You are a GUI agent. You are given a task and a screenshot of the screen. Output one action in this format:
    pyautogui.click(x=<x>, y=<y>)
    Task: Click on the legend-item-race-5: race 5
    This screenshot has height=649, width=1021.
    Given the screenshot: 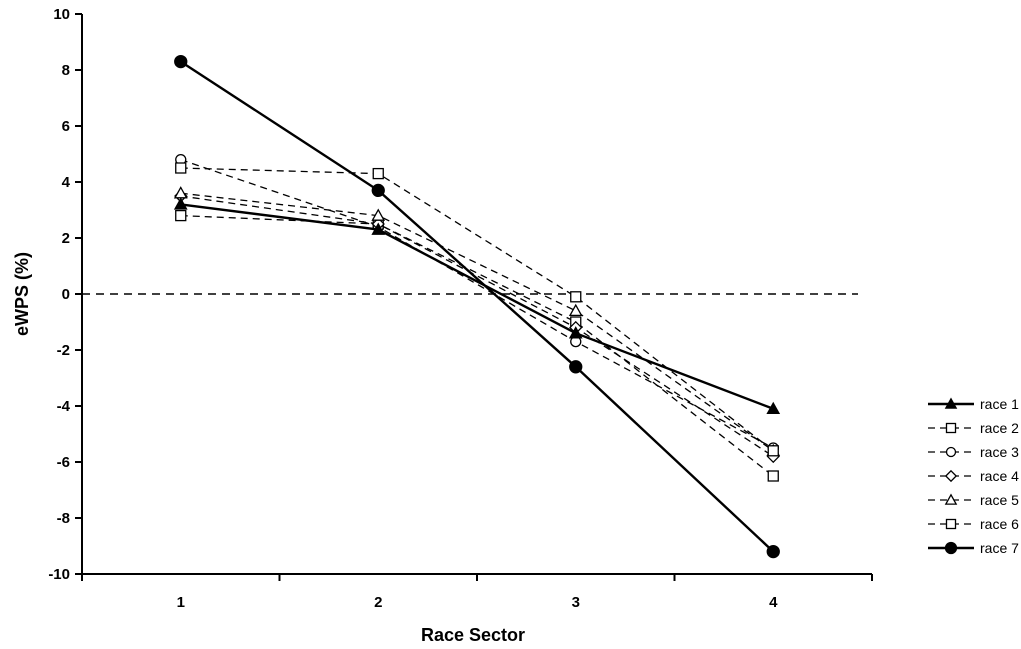 What is the action you would take?
    pyautogui.click(x=973, y=500)
    